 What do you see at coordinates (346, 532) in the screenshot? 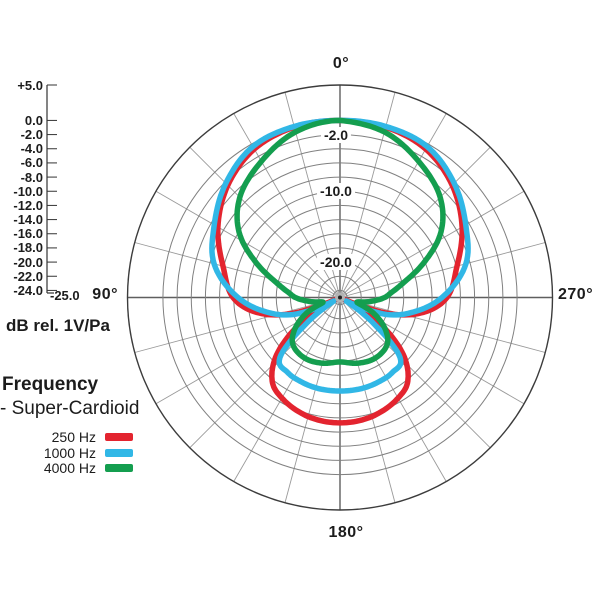
I see `angle-label-180: 180°` at bounding box center [346, 532].